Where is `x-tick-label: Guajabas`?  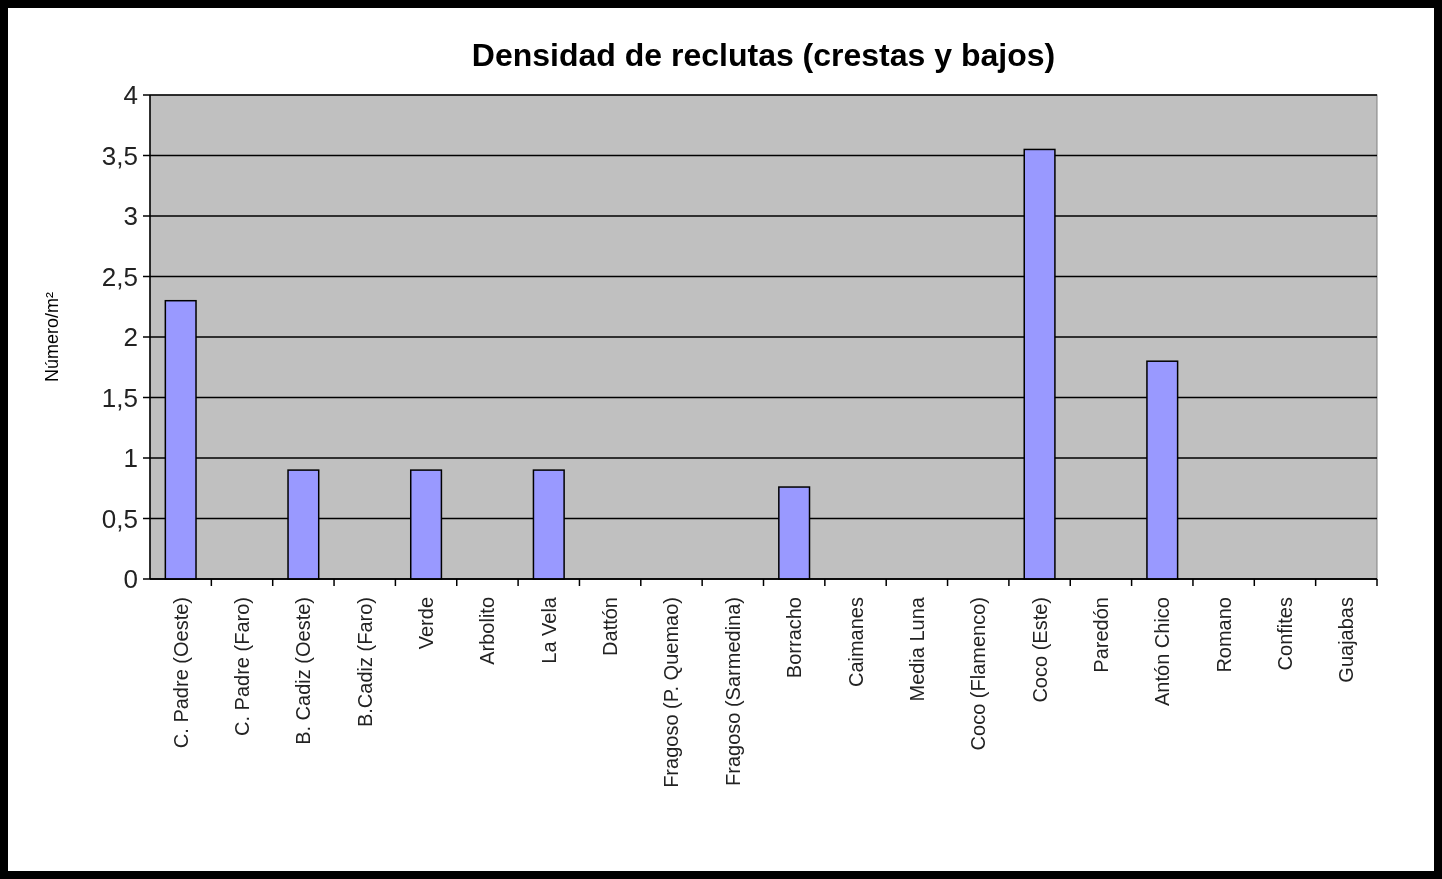 x-tick-label: Guajabas is located at coordinates (1346, 640).